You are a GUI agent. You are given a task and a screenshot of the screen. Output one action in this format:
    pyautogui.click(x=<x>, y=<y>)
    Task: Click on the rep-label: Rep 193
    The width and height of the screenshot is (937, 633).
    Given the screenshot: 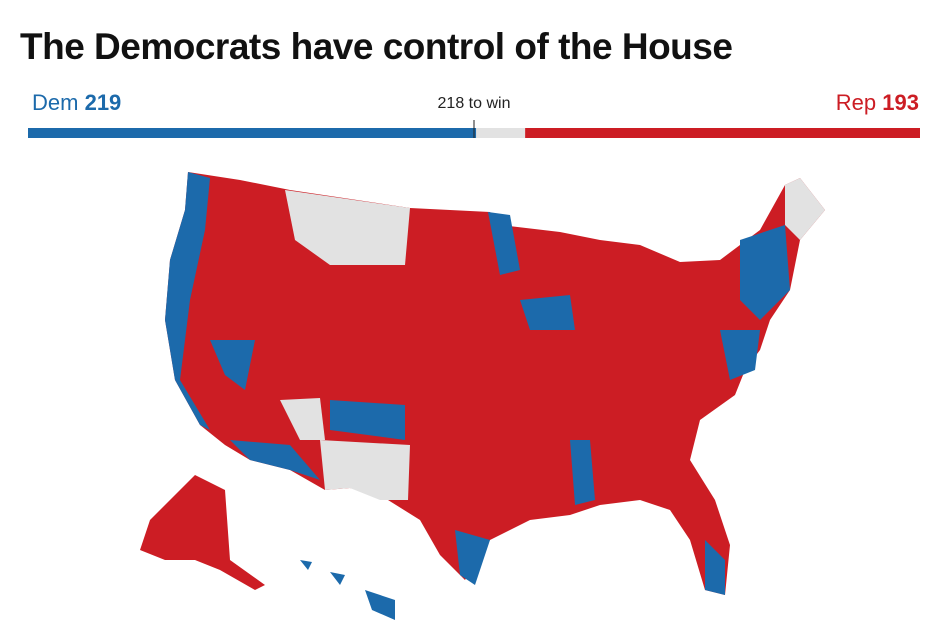 What is the action you would take?
    pyautogui.click(x=877, y=103)
    